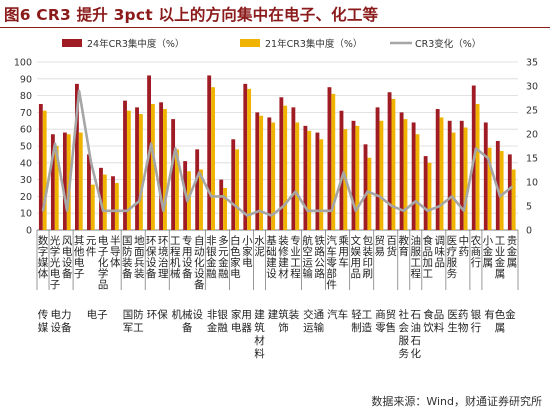 The width and height of the screenshot is (550, 415). What do you see at coordinates (43, 321) in the screenshot?
I see `group-label: 传媒` at bounding box center [43, 321].